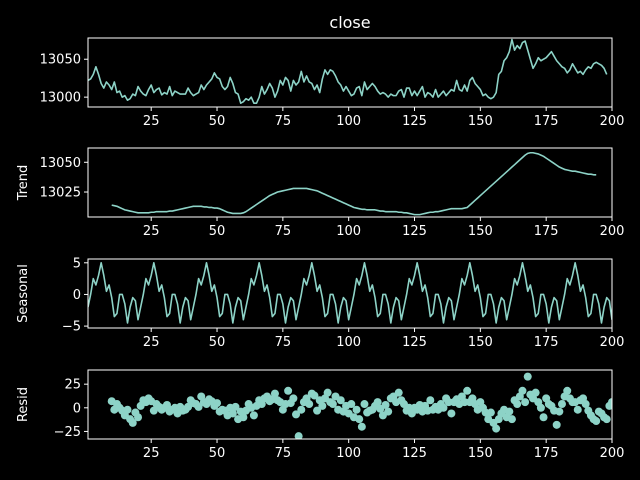 The image size is (640, 480). Describe the element at coordinates (71, 327) in the screenshot. I see `y-tick-label: −5` at that location.